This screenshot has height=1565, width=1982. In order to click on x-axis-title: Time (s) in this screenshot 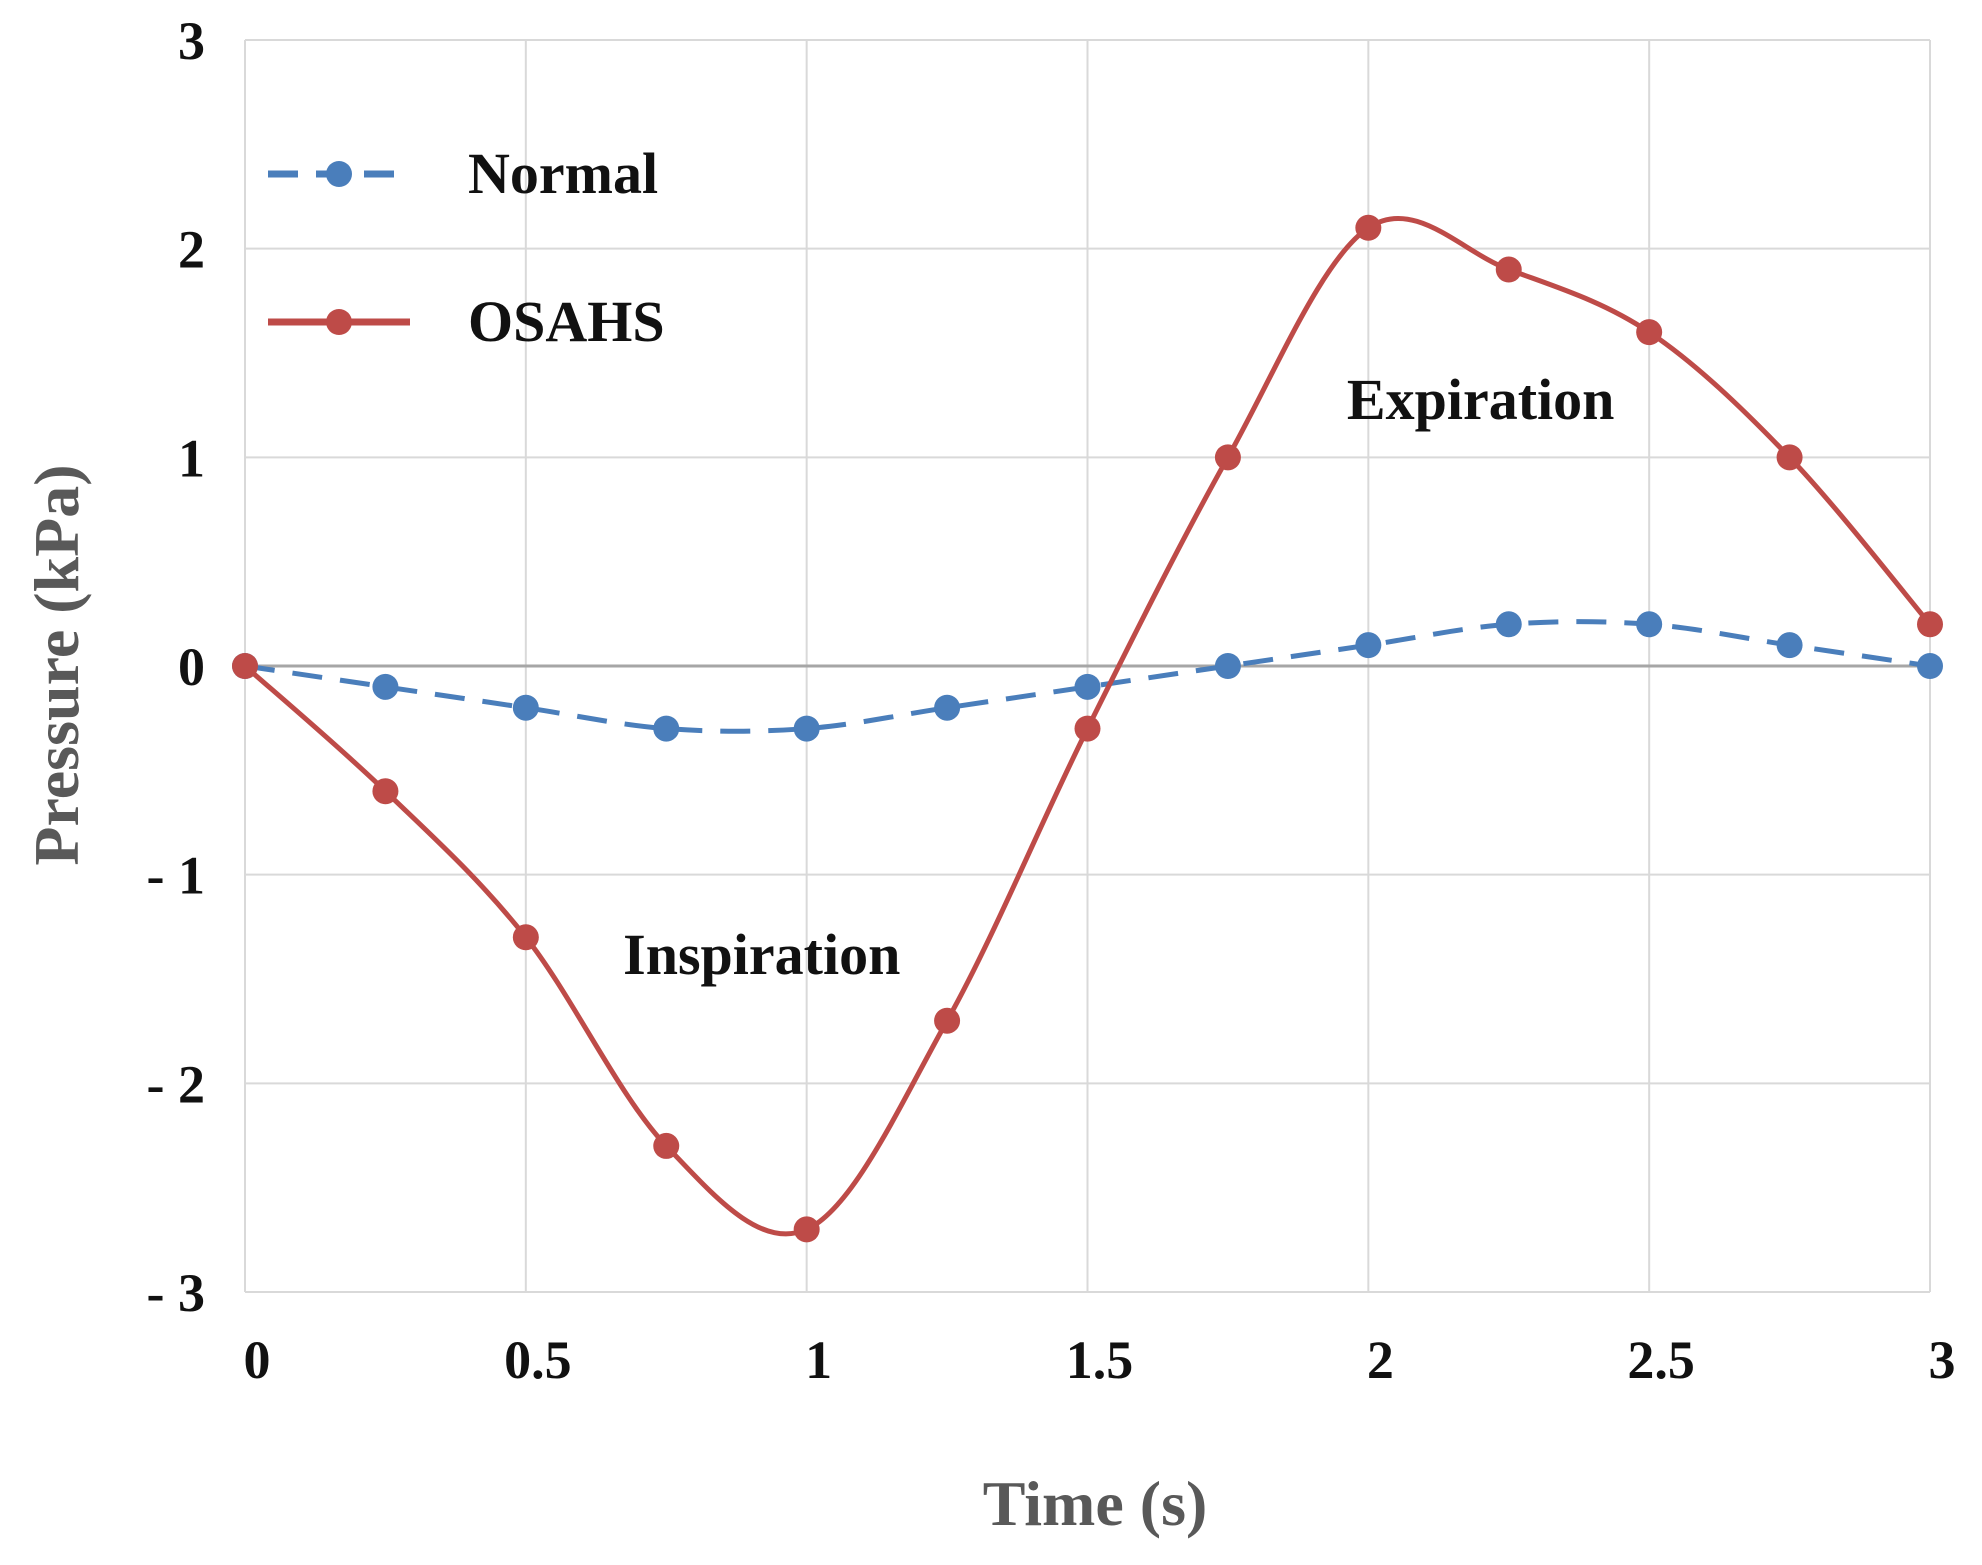, I will do `click(1095, 1503)`.